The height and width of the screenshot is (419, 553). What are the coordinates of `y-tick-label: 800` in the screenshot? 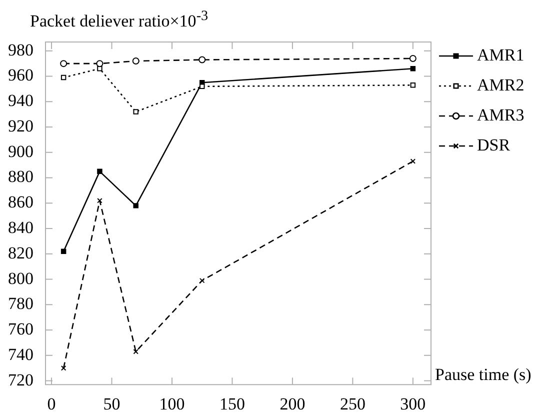 It's located at (21, 278).